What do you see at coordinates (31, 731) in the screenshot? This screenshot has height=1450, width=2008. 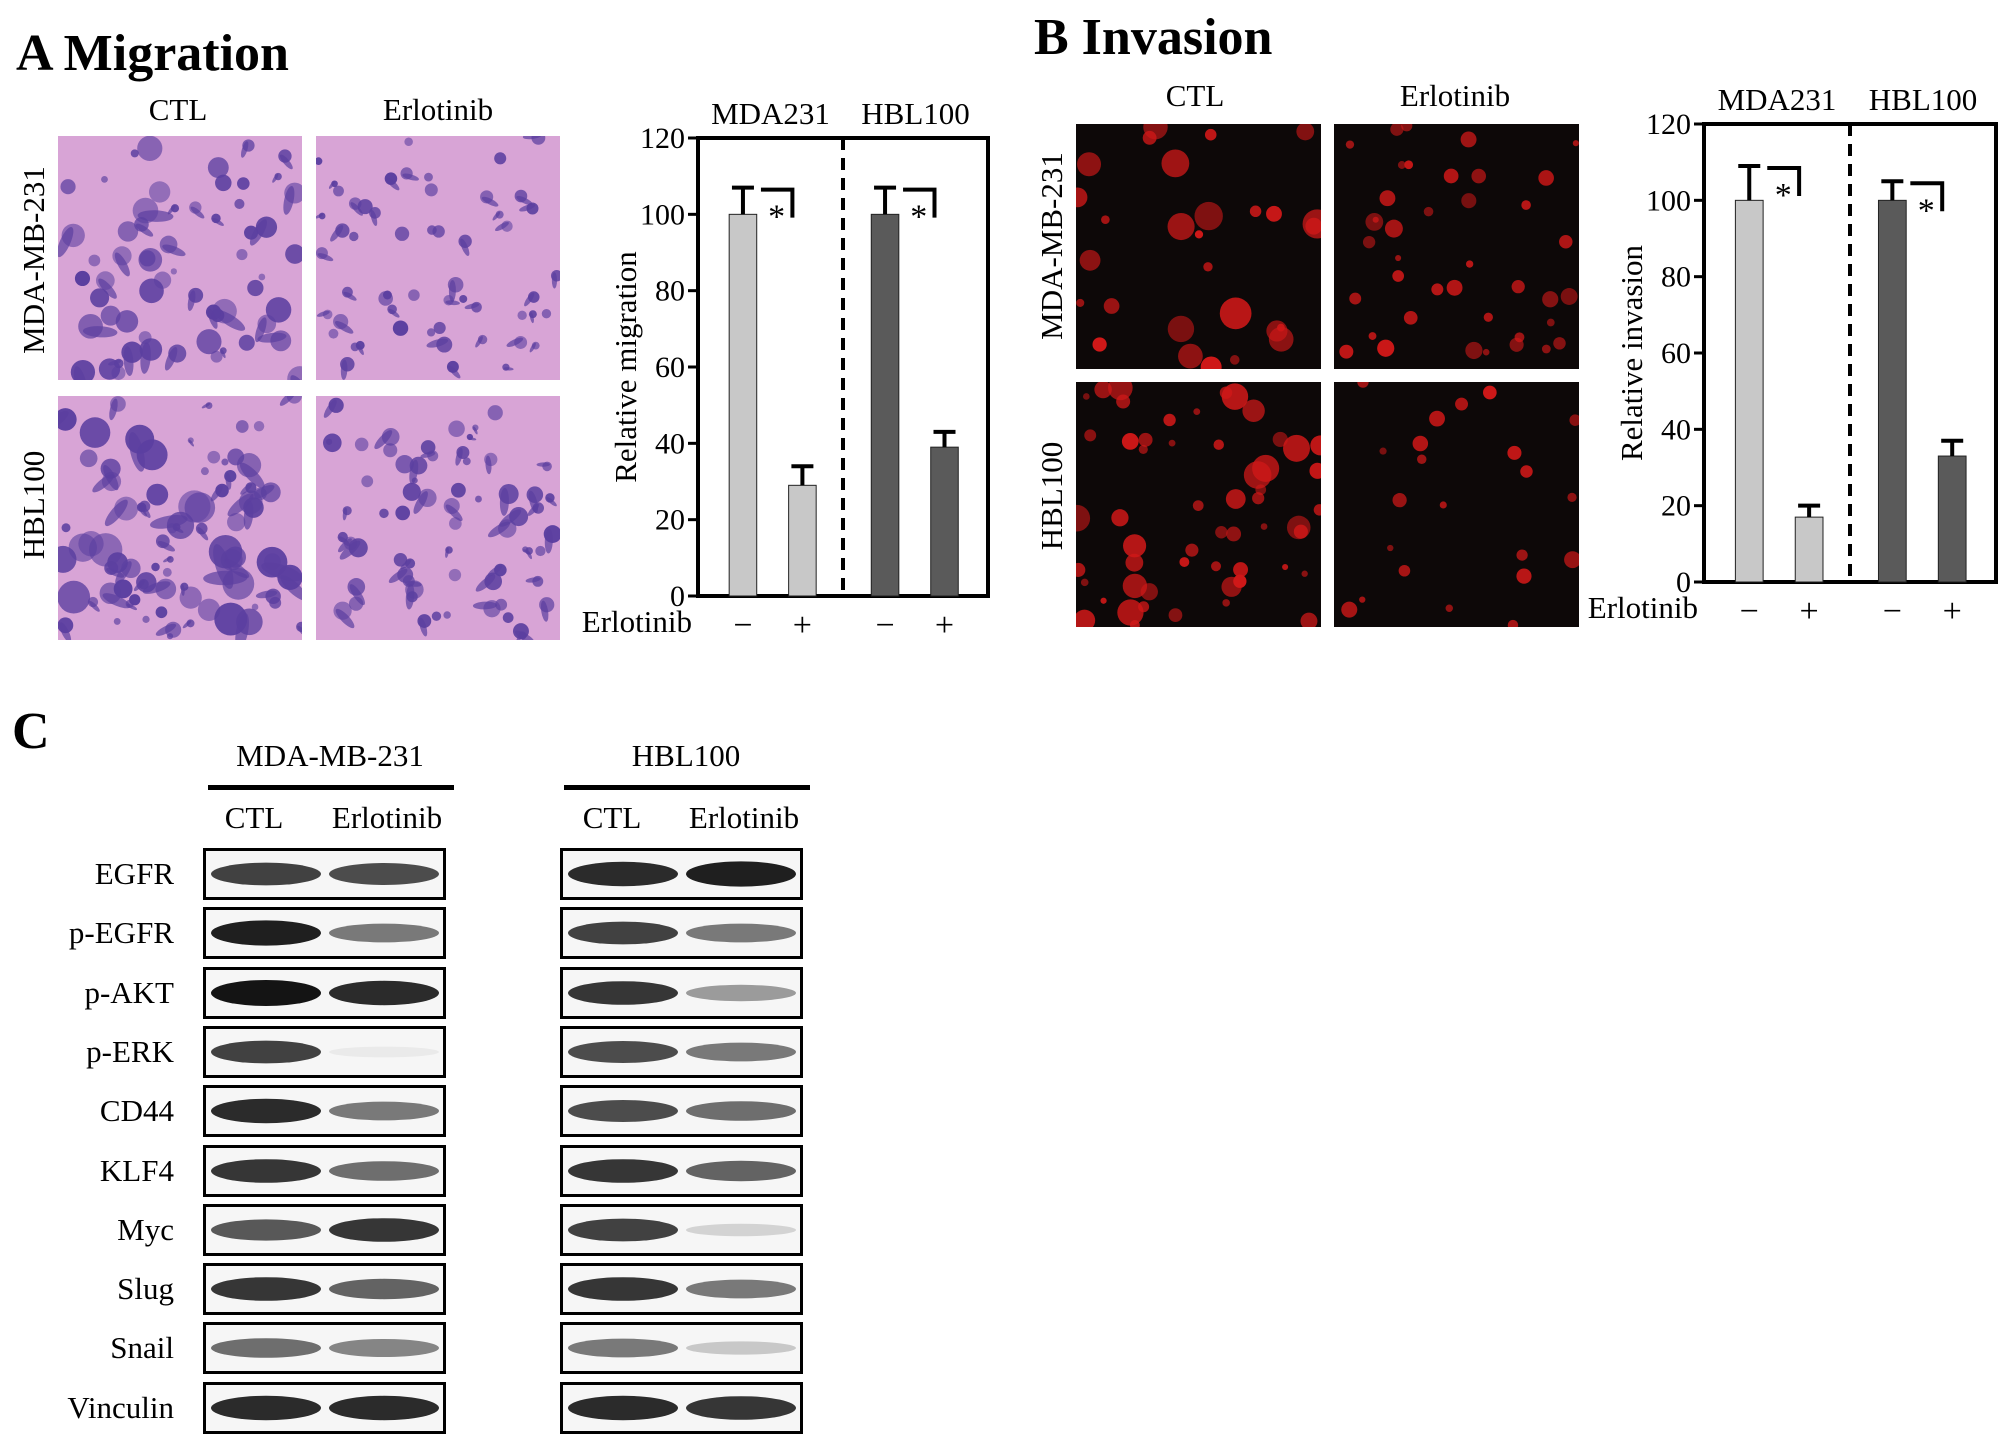 I see `panel-c-label: C` at bounding box center [31, 731].